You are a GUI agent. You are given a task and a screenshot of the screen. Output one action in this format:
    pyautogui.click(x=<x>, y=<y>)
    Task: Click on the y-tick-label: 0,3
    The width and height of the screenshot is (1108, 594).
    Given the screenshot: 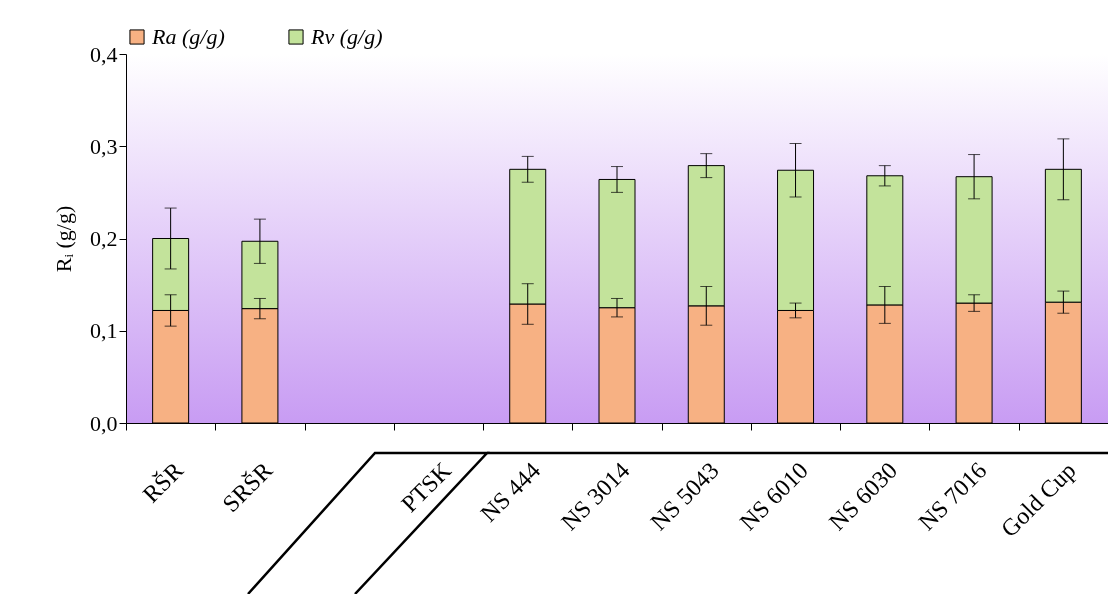 What is the action you would take?
    pyautogui.click(x=104, y=146)
    